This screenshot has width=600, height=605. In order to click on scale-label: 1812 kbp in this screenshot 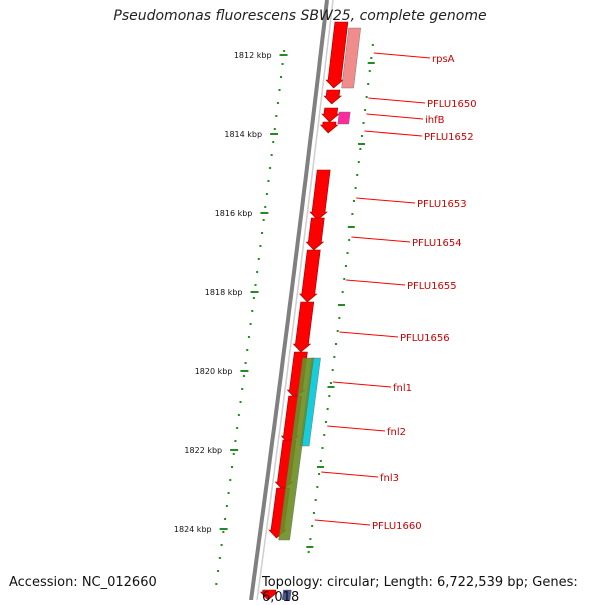, I will do `click(253, 55)`.